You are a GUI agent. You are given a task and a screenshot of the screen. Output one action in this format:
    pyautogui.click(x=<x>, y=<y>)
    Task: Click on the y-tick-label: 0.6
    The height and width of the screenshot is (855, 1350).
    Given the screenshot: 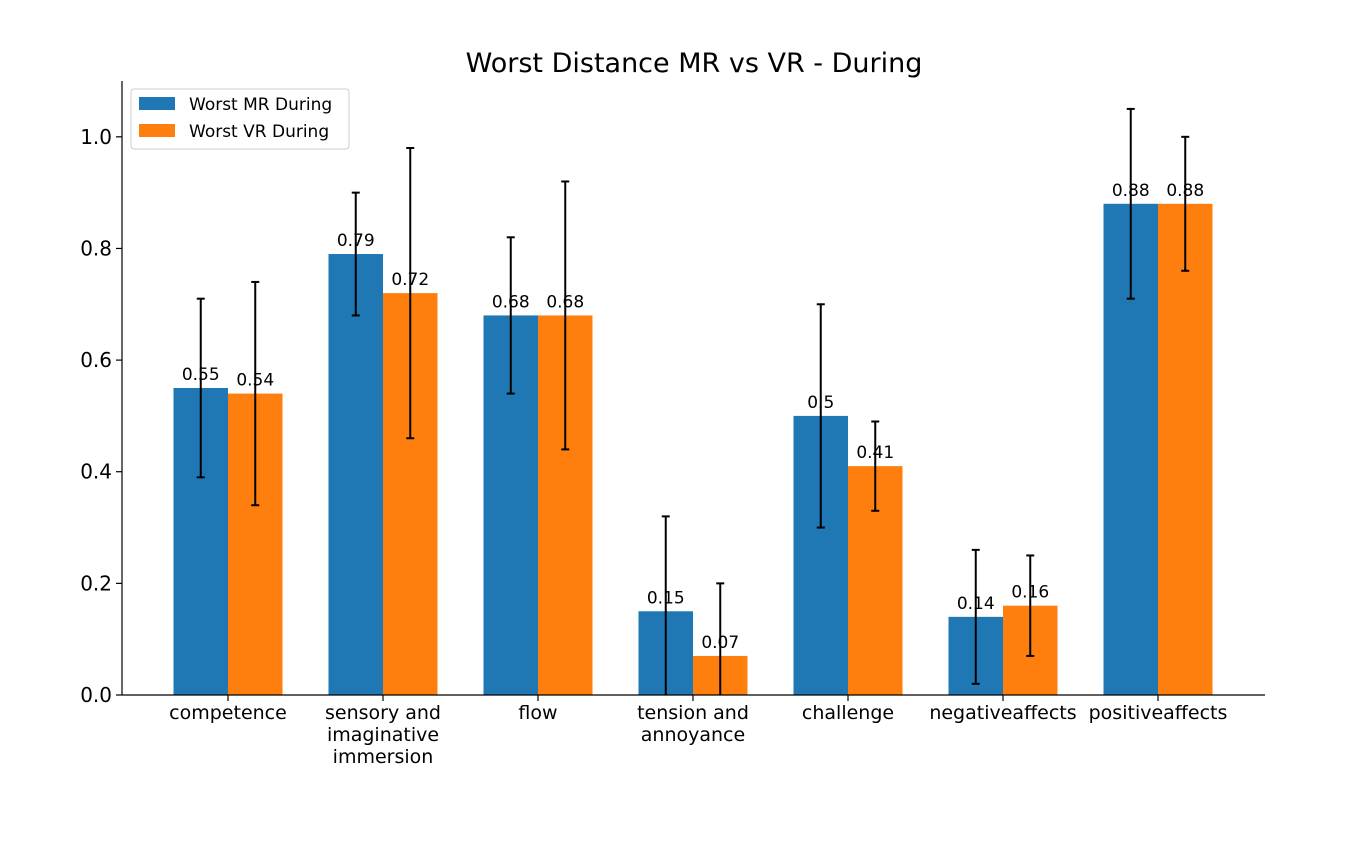 What is the action you would take?
    pyautogui.click(x=96, y=360)
    